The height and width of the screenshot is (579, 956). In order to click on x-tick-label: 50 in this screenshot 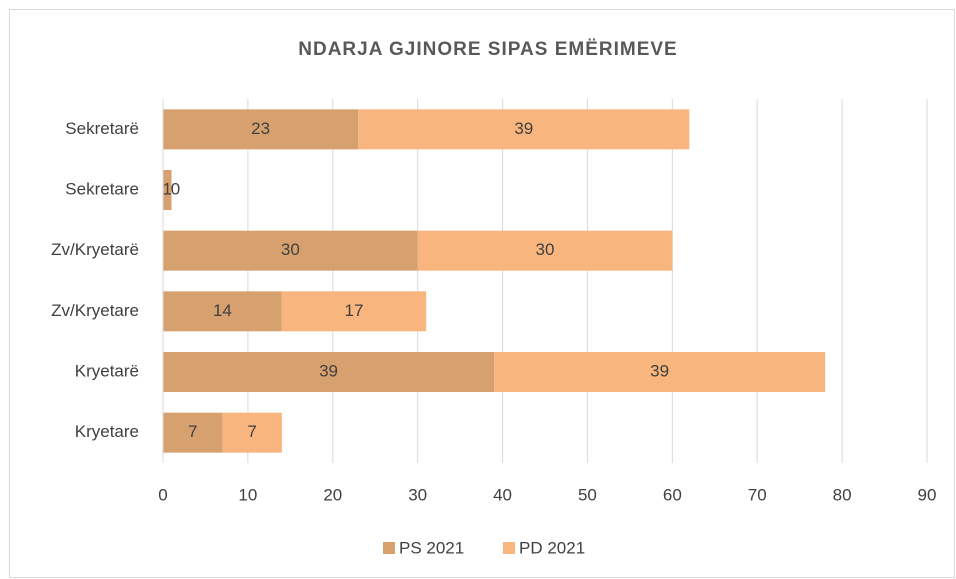, I will do `click(587, 494)`.